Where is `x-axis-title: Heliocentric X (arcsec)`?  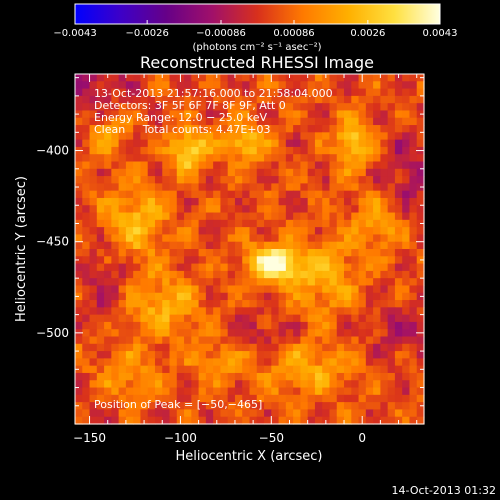
x-axis-title: Heliocentric X (arcsec) is located at coordinates (249, 456).